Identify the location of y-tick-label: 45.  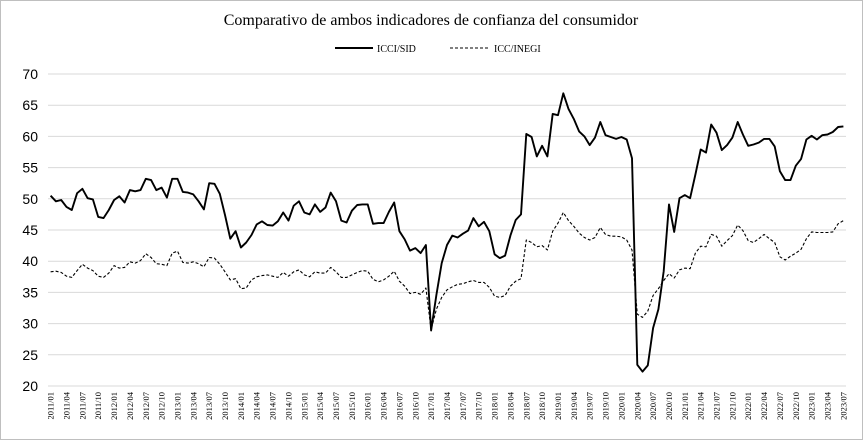
(30, 230).